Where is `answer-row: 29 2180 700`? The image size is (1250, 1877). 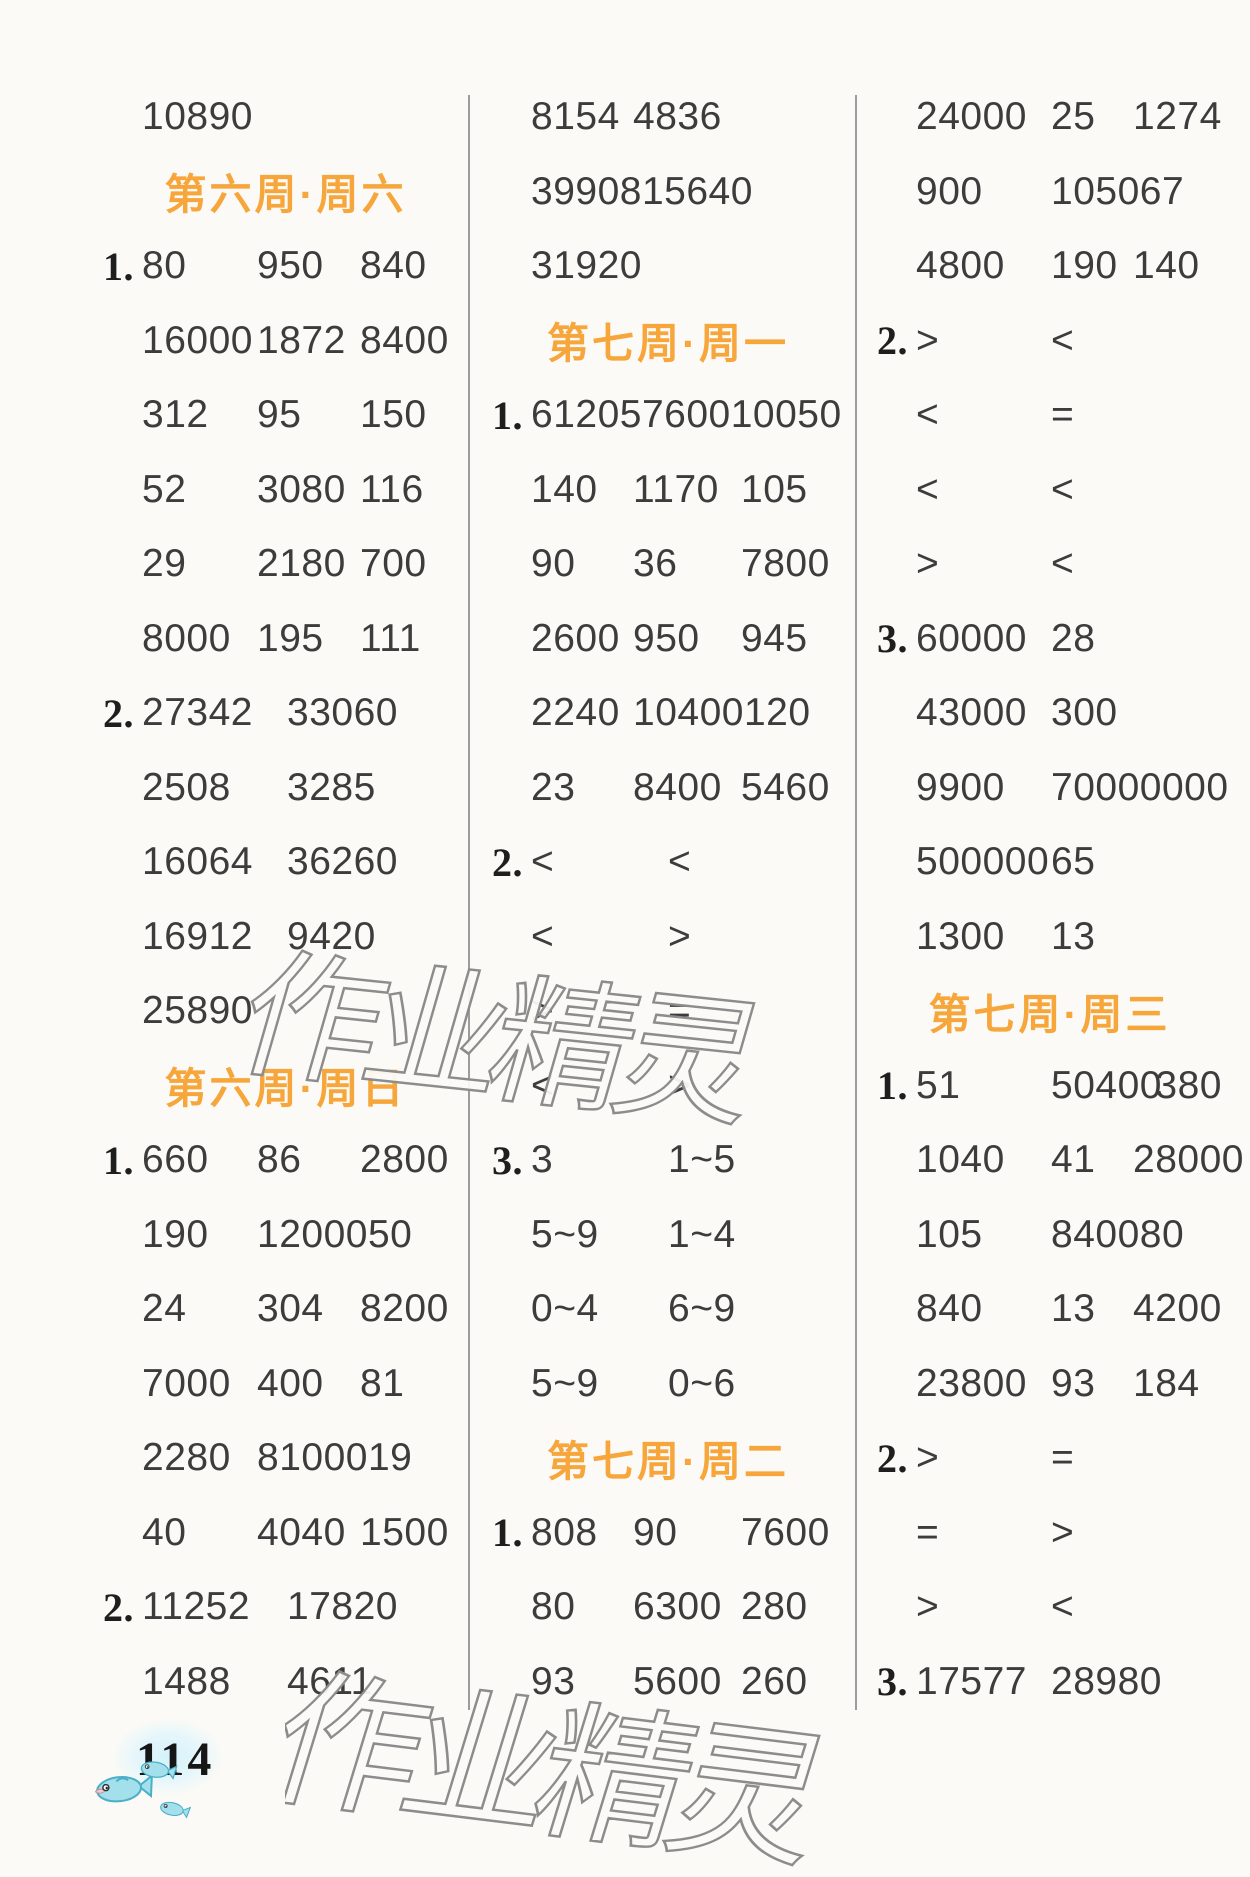
answer-row: 29 2180 700 is located at coordinates (285, 564).